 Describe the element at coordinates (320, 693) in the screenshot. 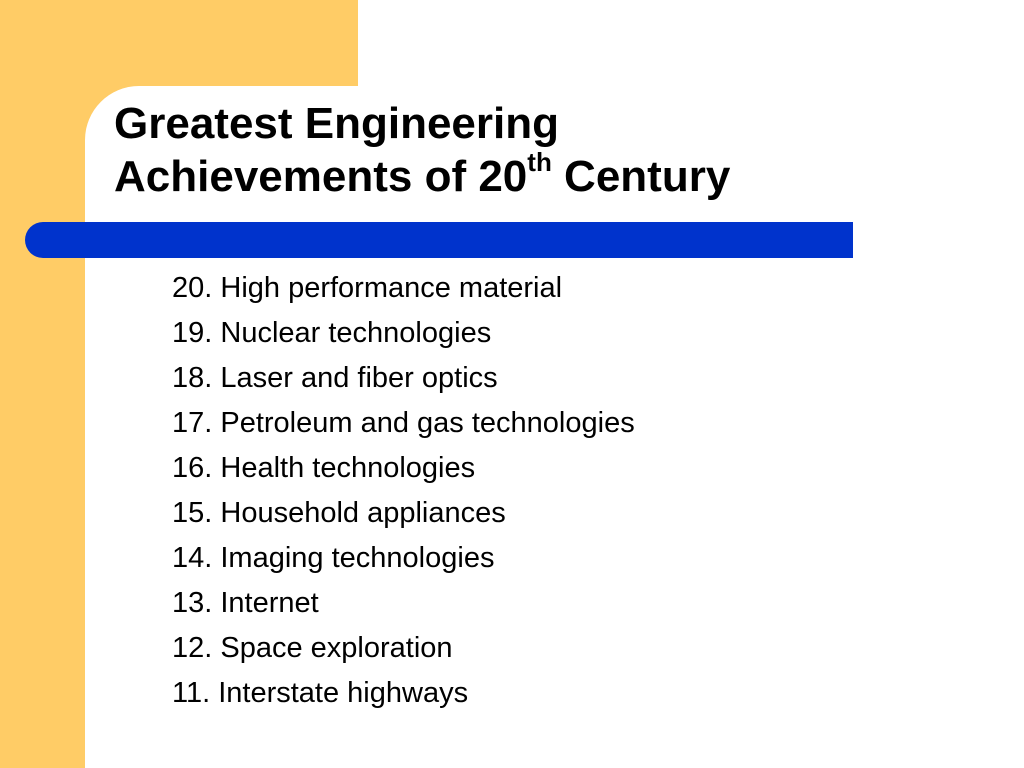

I see `list-item: 11. Interstate highways` at that location.